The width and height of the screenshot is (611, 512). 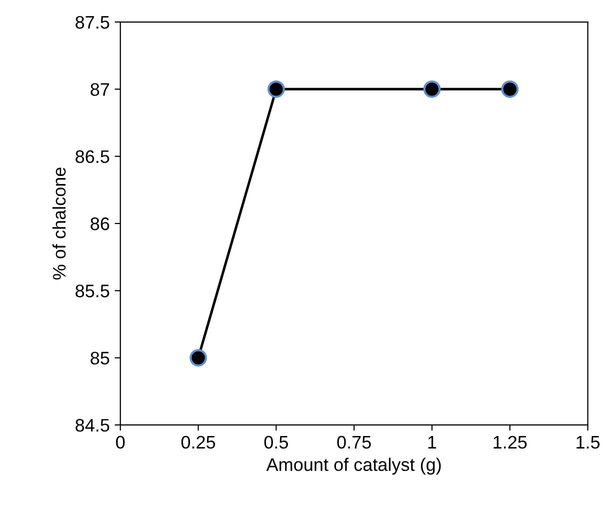 What do you see at coordinates (93, 157) in the screenshot?
I see `y-tick-label: 86.5` at bounding box center [93, 157].